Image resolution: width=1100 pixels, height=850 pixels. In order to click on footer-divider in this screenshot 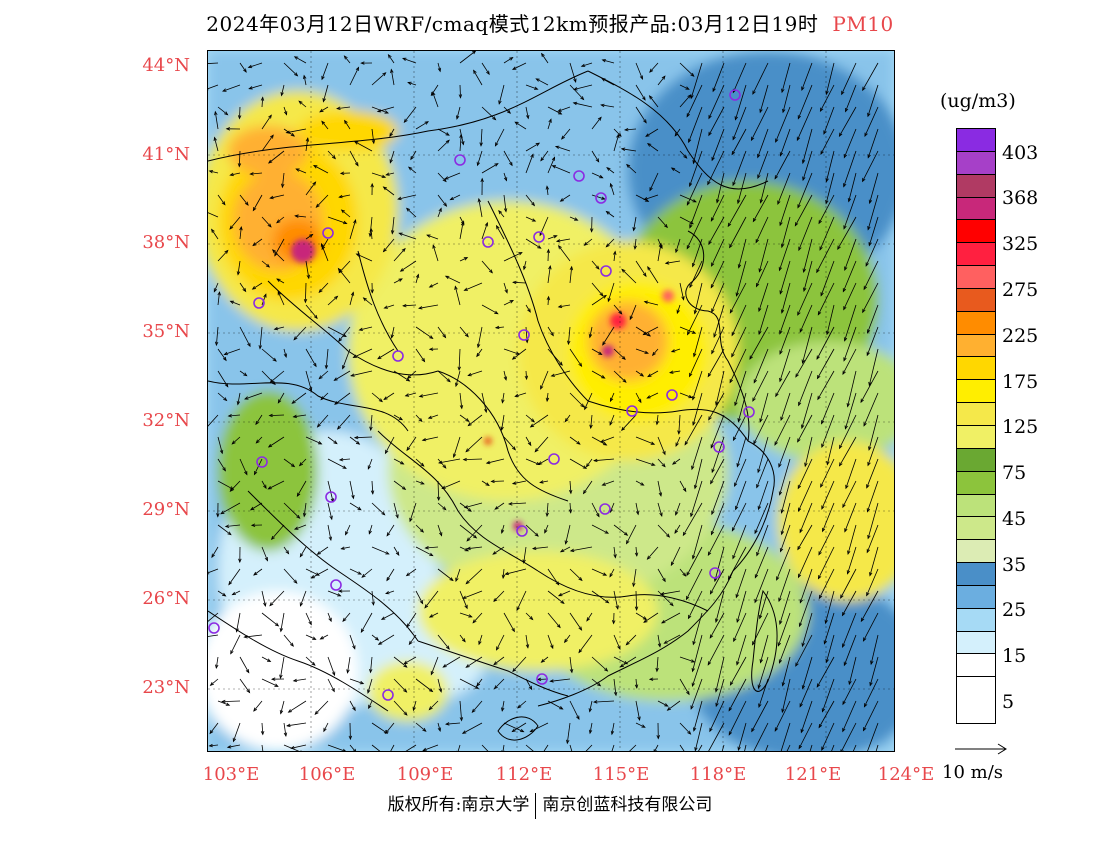, I will do `click(536, 805)`.